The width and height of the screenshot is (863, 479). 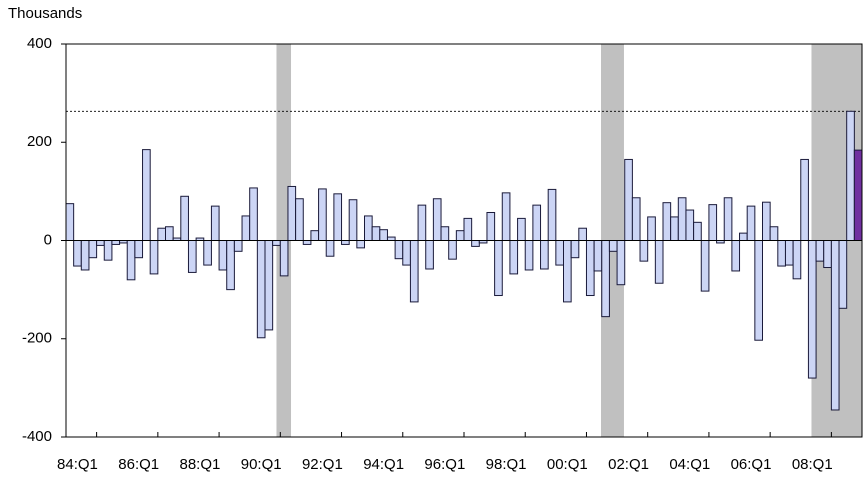 What do you see at coordinates (383, 464) in the screenshot?
I see `x-tick-label: 94:Q1` at bounding box center [383, 464].